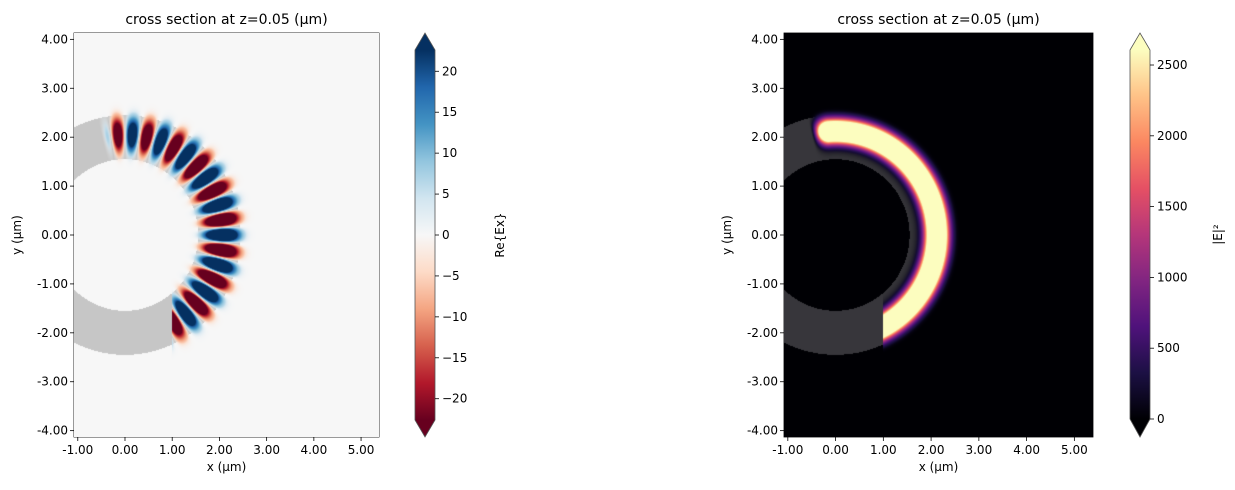  What do you see at coordinates (1172, 207) in the screenshot?
I see `colorbar-tick-label: 1500` at bounding box center [1172, 207].